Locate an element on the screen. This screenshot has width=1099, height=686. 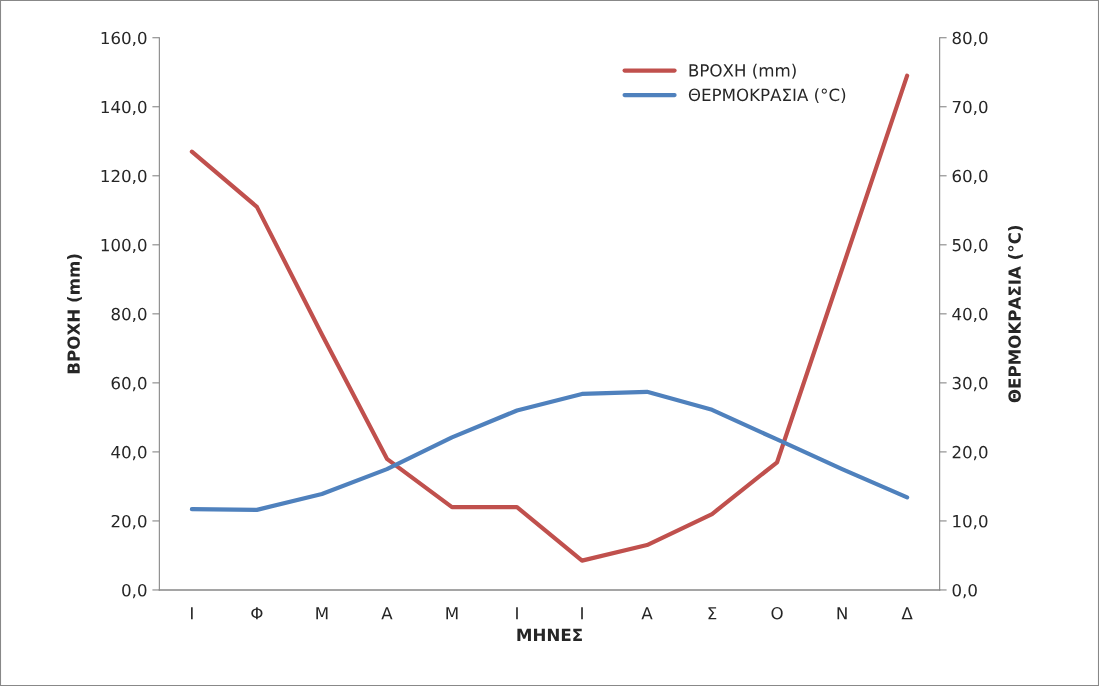
x-tick-label: Δ is located at coordinates (907, 613).